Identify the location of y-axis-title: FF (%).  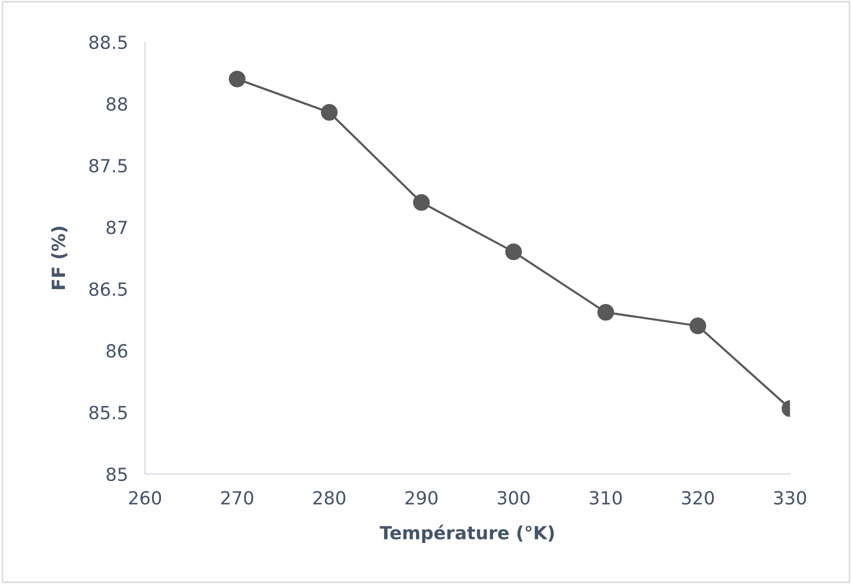
(59, 258).